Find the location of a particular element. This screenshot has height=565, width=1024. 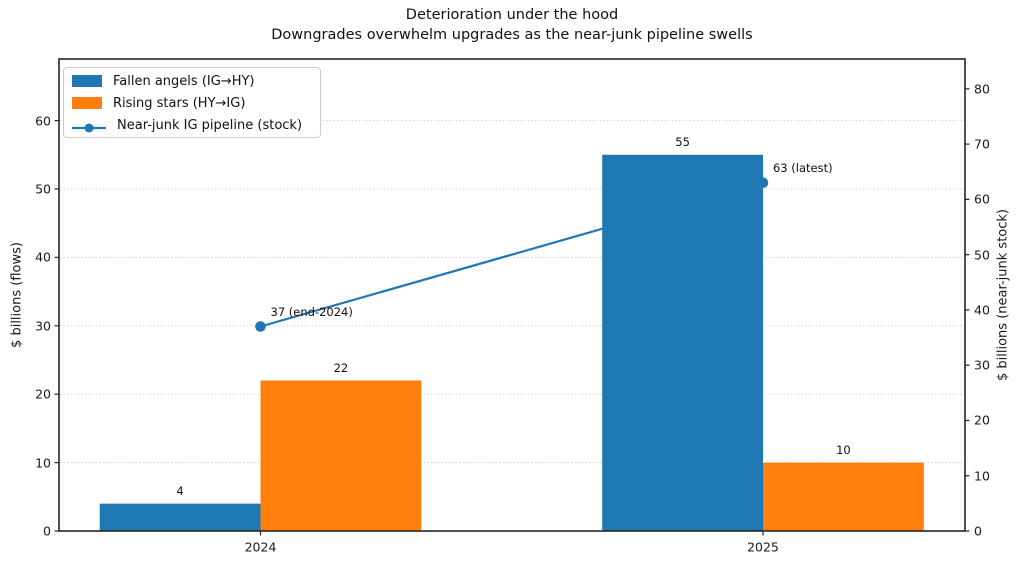

y-tick-label-left: 40 is located at coordinates (43, 257).